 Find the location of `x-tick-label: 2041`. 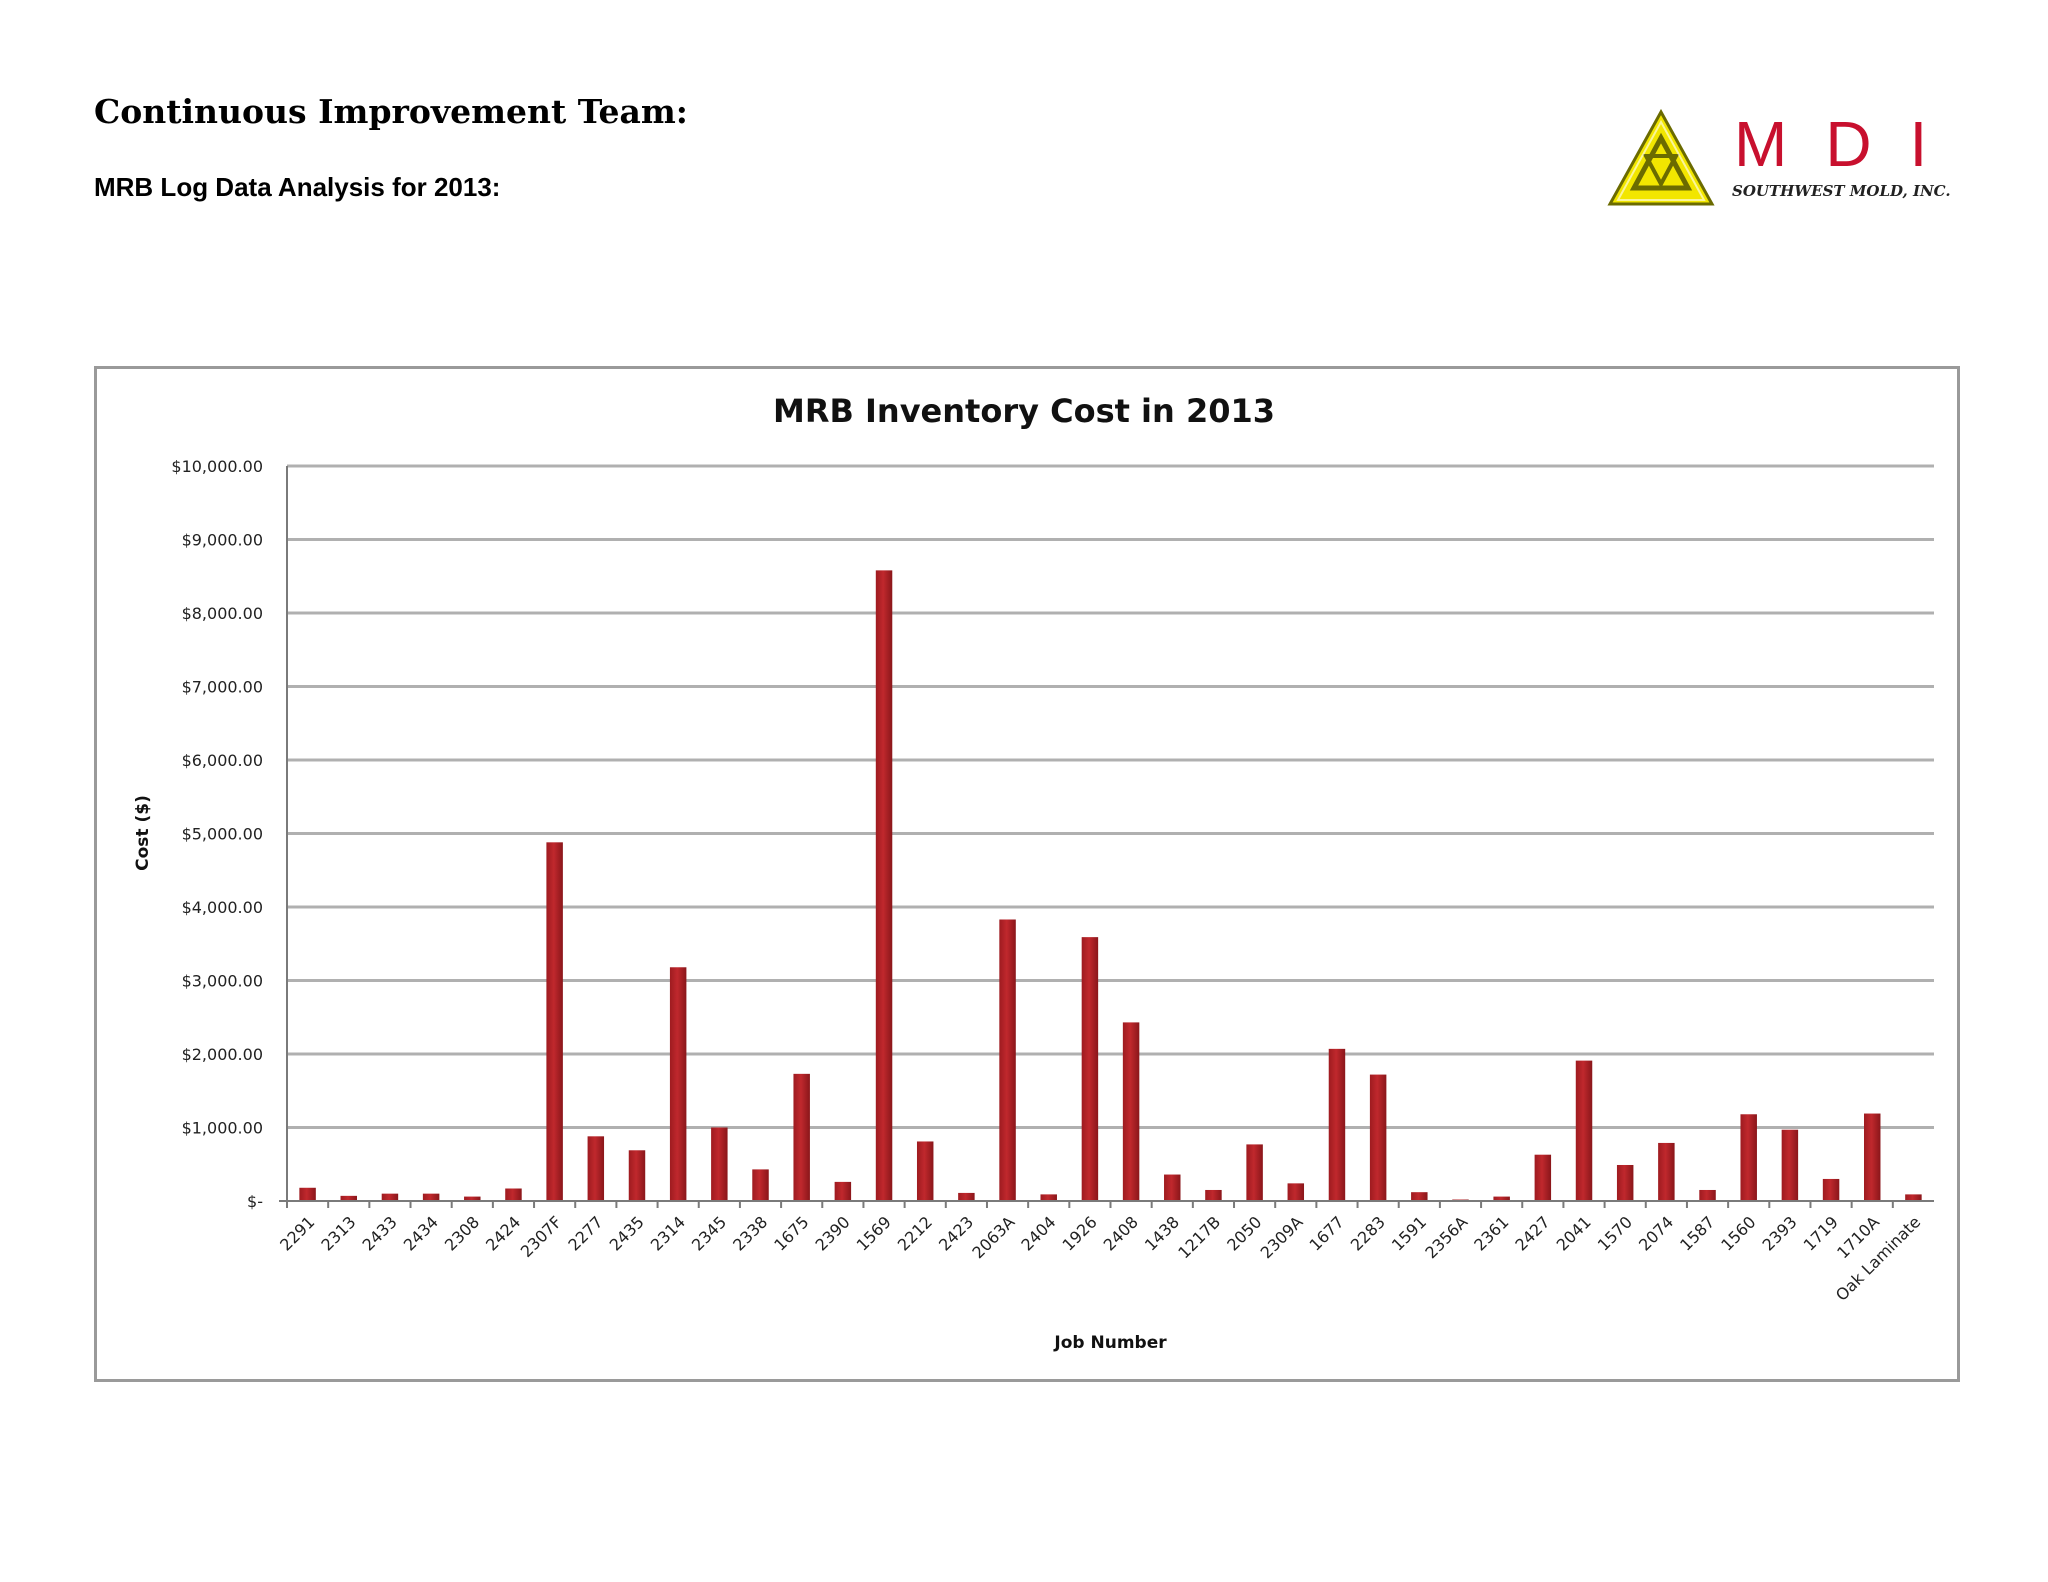

x-tick-label: 2041 is located at coordinates (1574, 1233).